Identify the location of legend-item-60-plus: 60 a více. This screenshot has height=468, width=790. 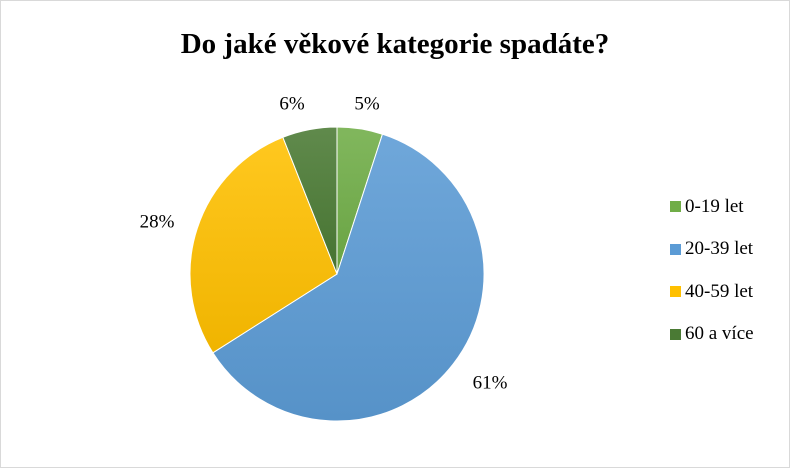
(712, 334).